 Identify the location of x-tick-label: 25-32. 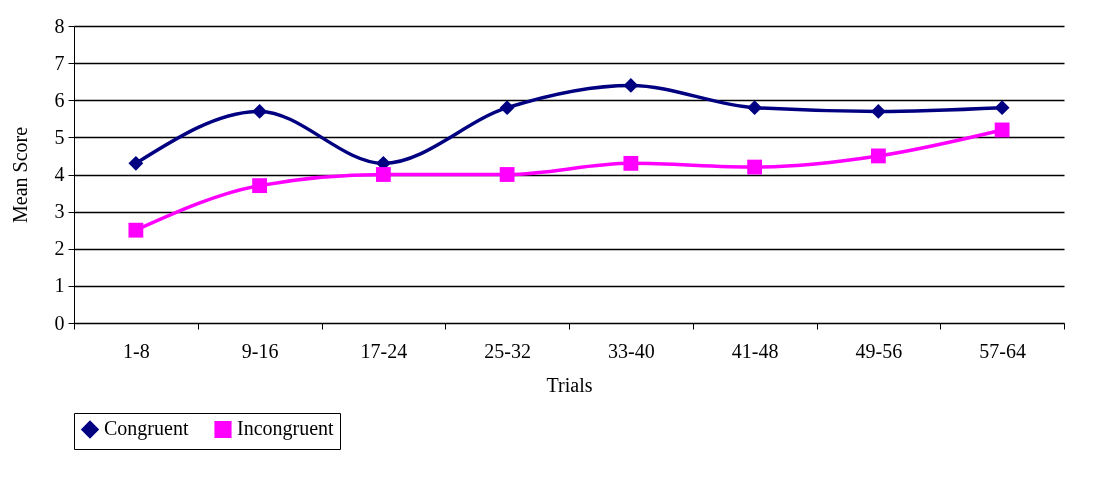
(507, 350).